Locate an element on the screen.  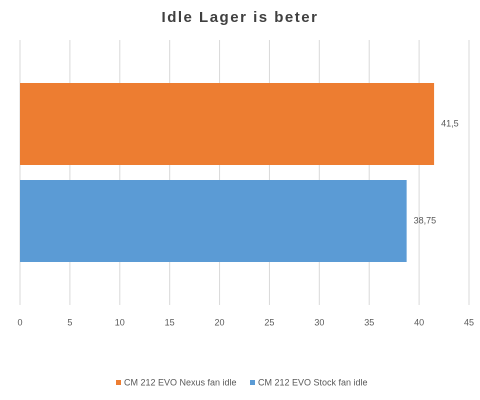
data-label: 41,5 is located at coordinates (450, 123).